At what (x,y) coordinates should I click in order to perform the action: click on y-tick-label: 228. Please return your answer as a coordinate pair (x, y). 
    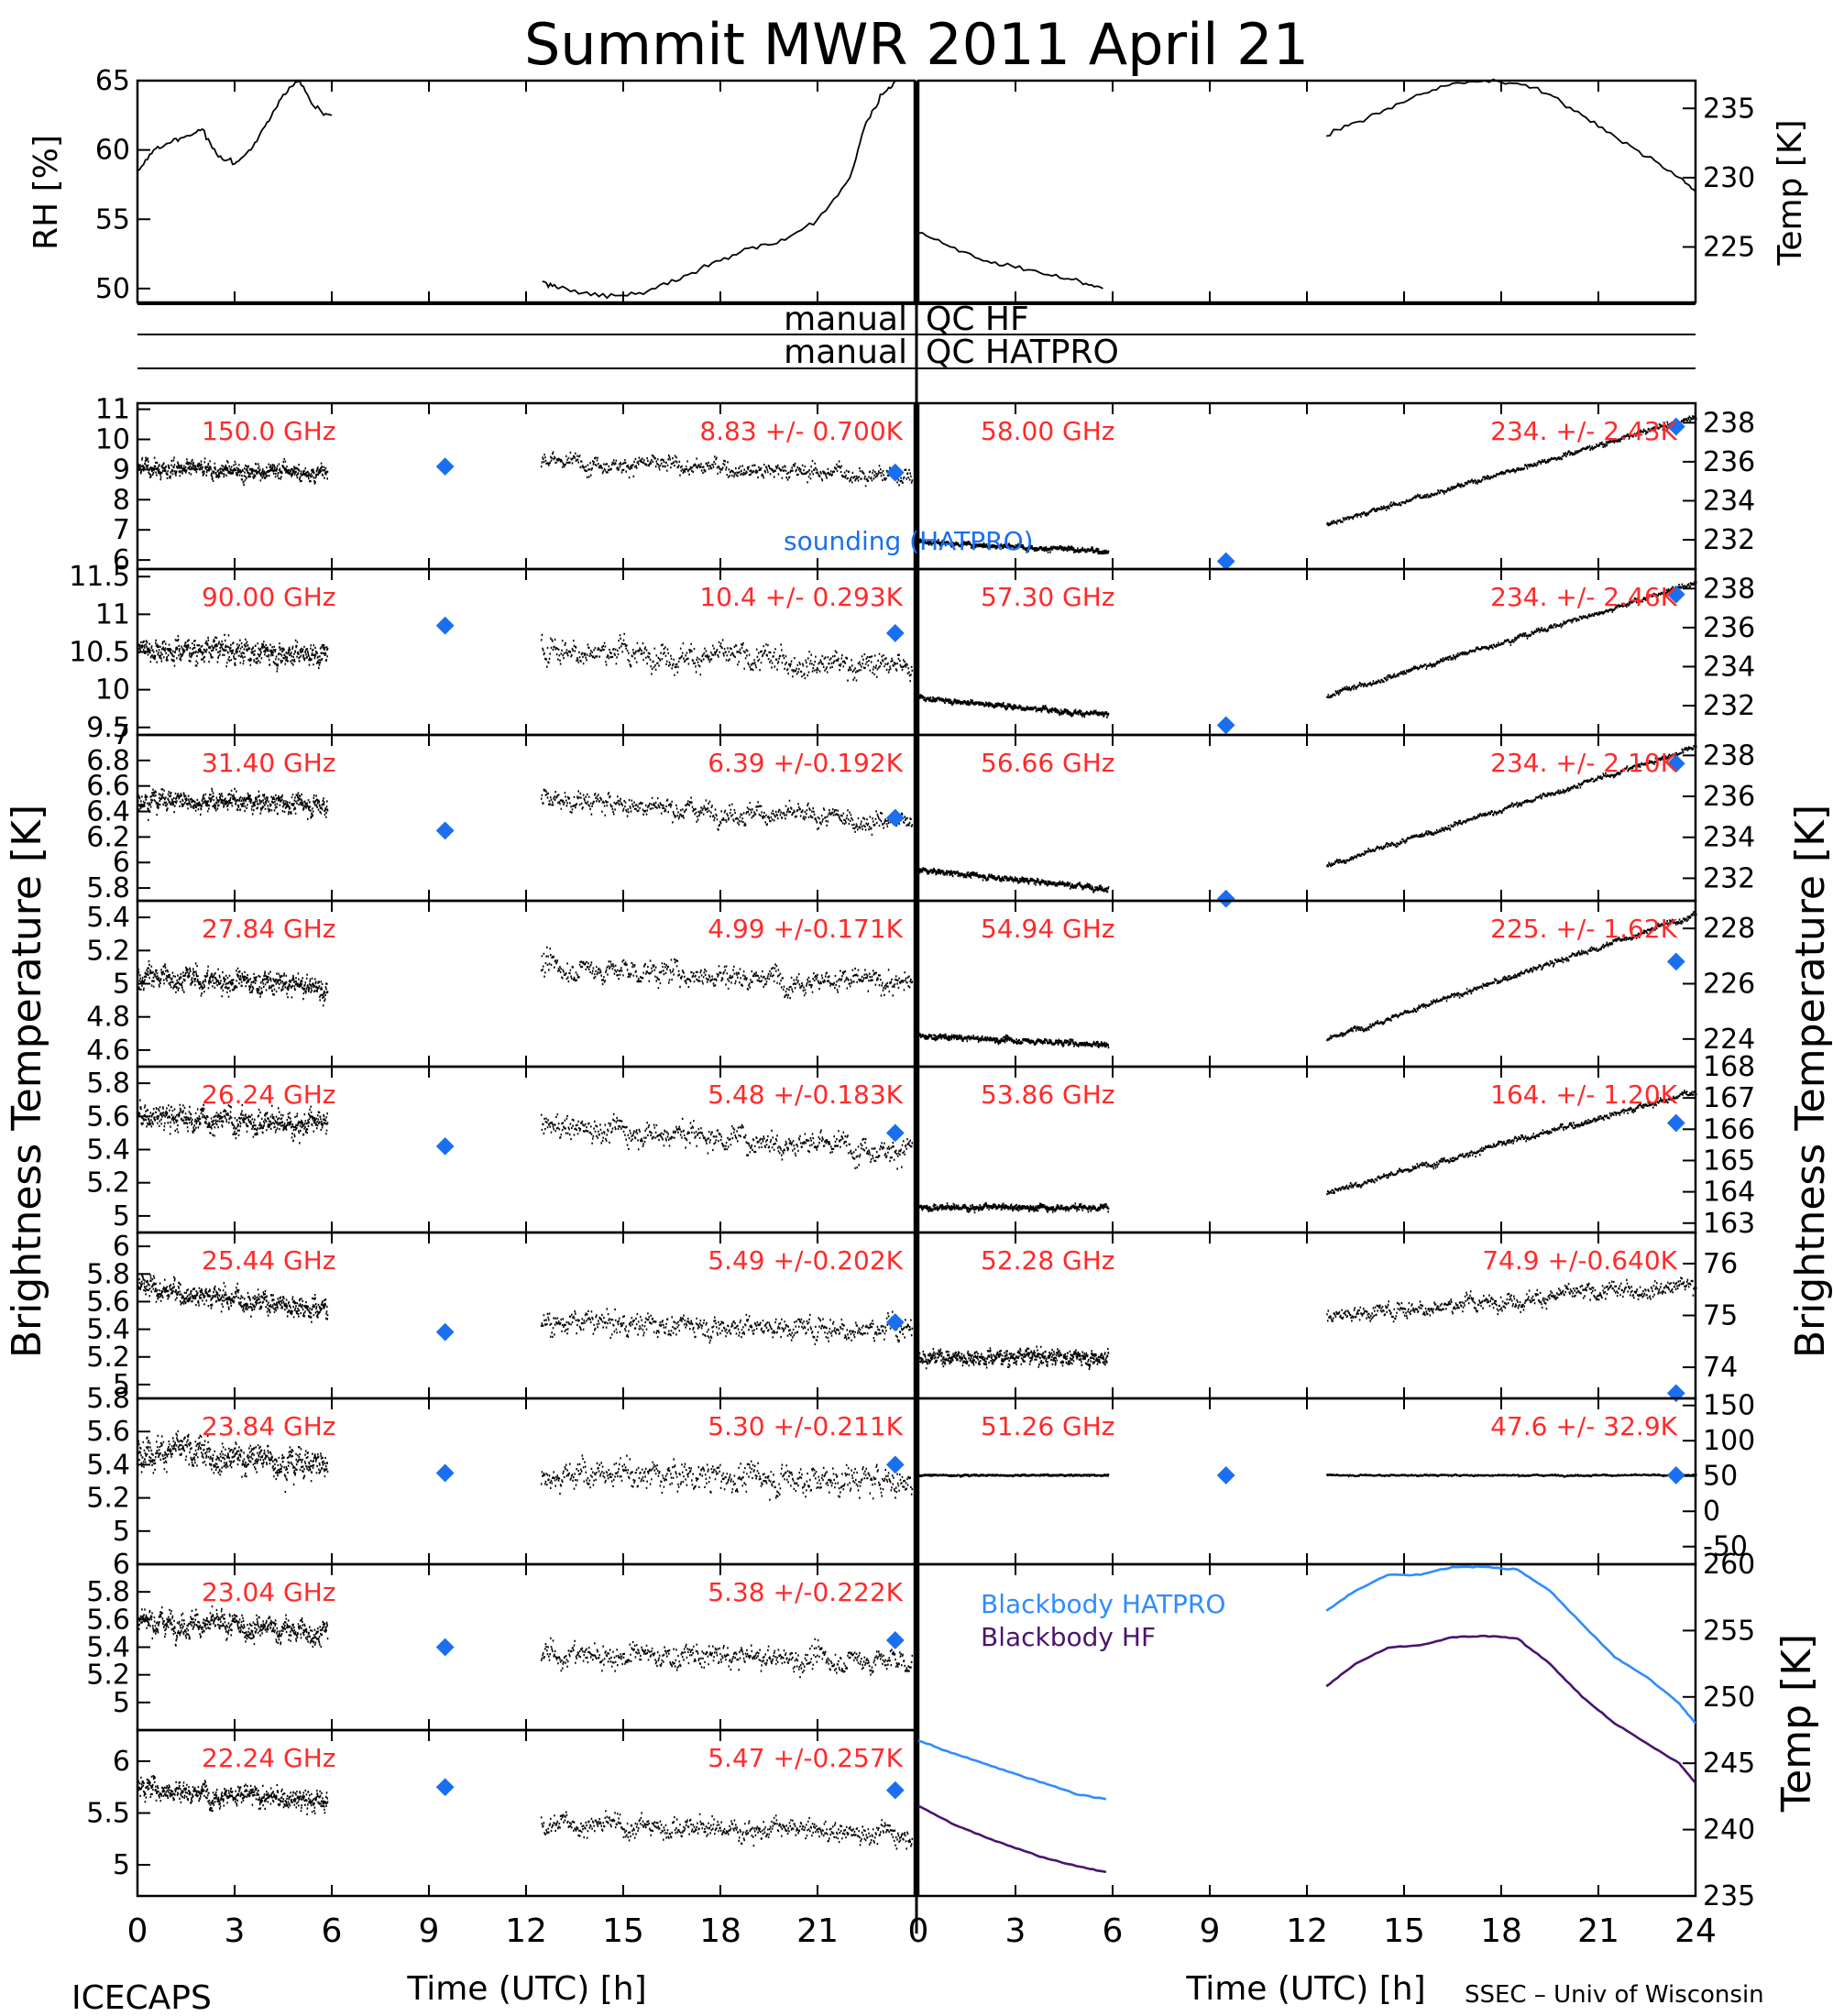
    Looking at the image, I should click on (1729, 929).